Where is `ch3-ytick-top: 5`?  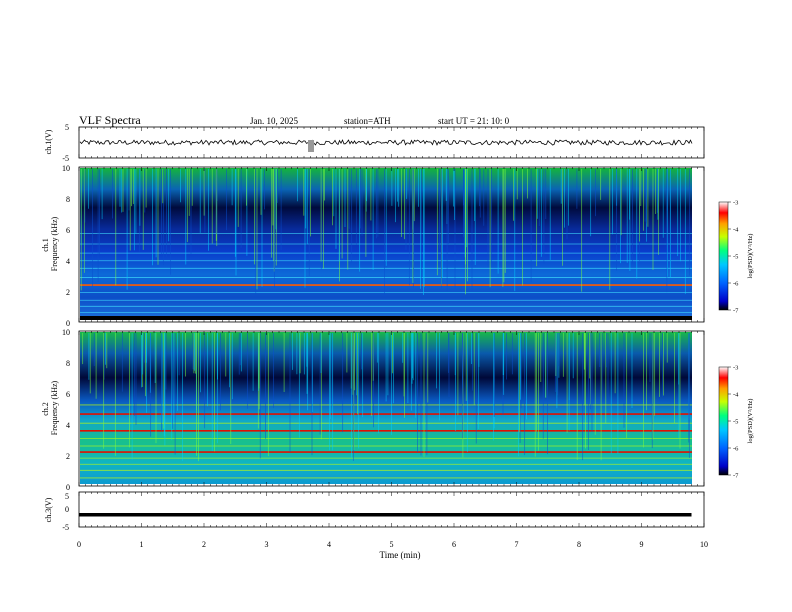
ch3-ytick-top: 5 is located at coordinates (67, 496).